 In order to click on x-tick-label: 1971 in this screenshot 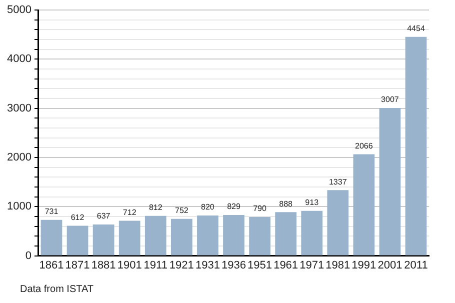, I will do `click(312, 265)`.